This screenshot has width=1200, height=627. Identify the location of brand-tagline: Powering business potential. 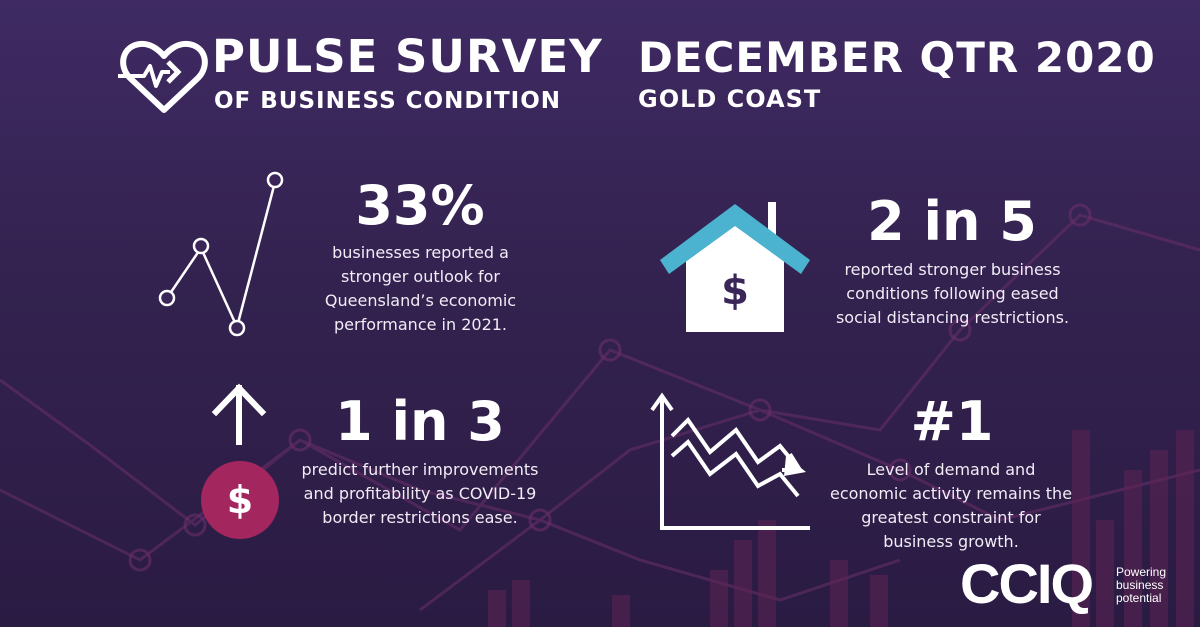
(1141, 585).